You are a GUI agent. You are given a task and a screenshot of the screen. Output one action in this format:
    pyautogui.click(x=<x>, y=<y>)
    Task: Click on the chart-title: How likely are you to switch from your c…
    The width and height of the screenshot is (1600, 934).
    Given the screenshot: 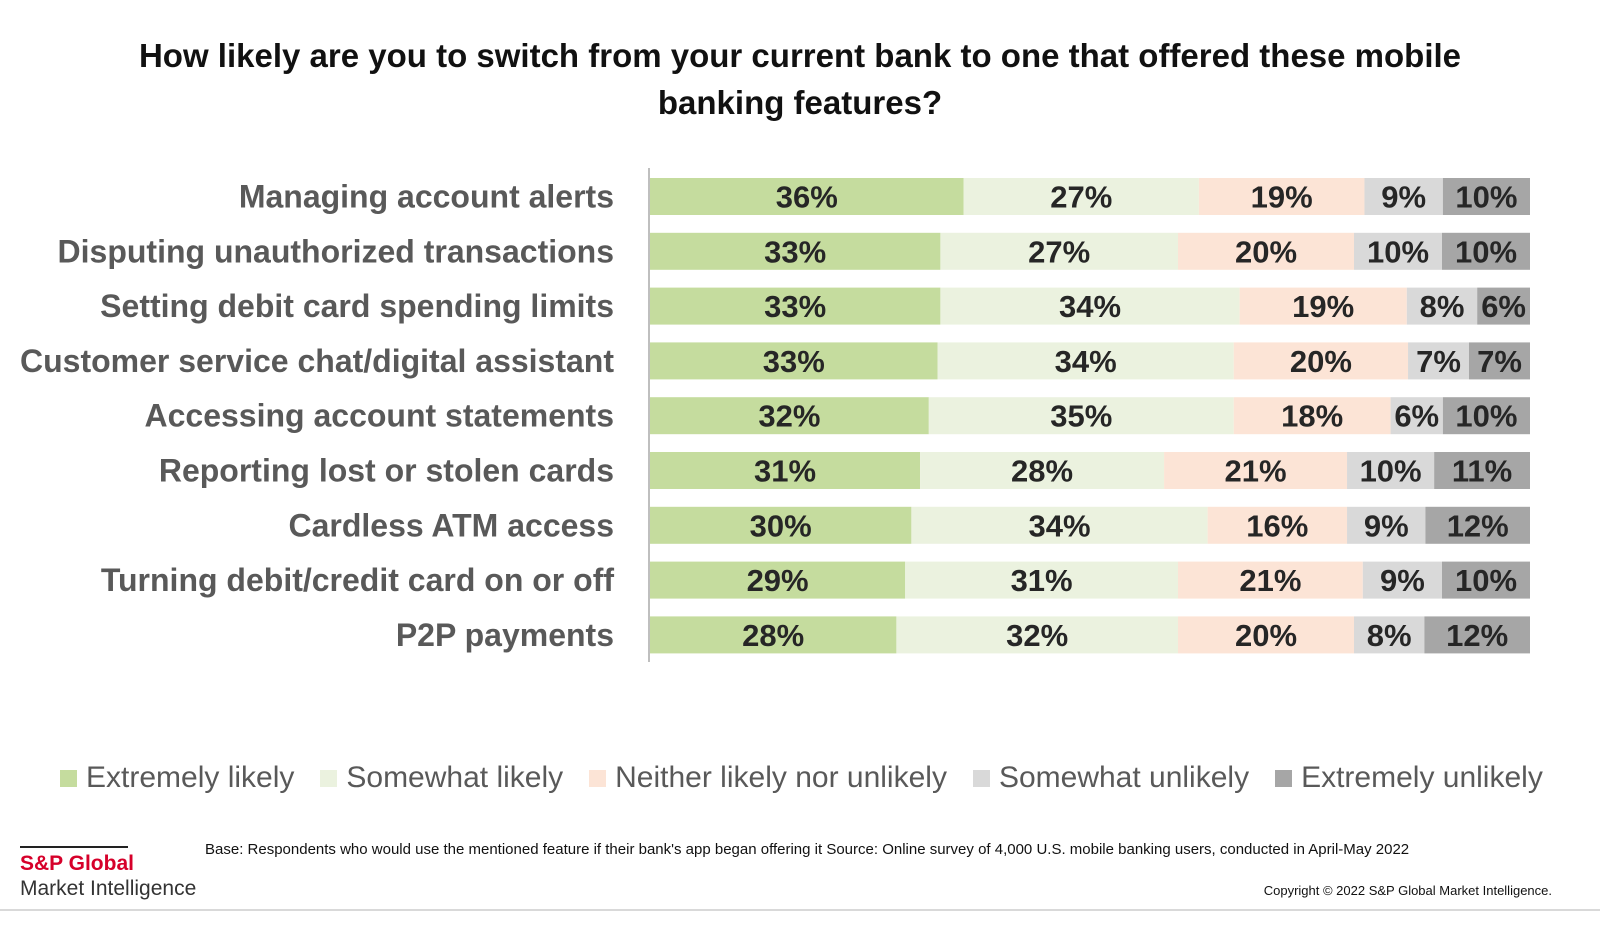 What is the action you would take?
    pyautogui.click(x=800, y=79)
    